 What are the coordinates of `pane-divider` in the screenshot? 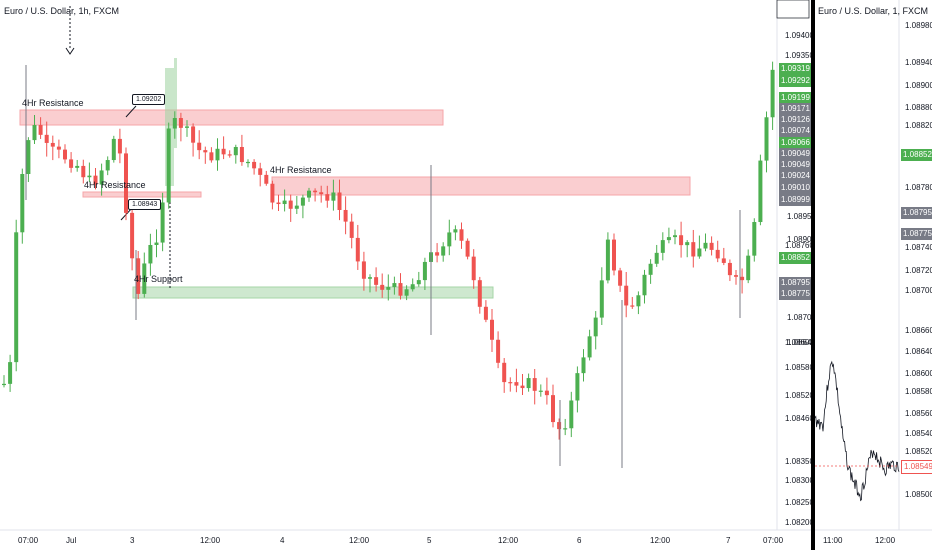 It's located at (813, 275).